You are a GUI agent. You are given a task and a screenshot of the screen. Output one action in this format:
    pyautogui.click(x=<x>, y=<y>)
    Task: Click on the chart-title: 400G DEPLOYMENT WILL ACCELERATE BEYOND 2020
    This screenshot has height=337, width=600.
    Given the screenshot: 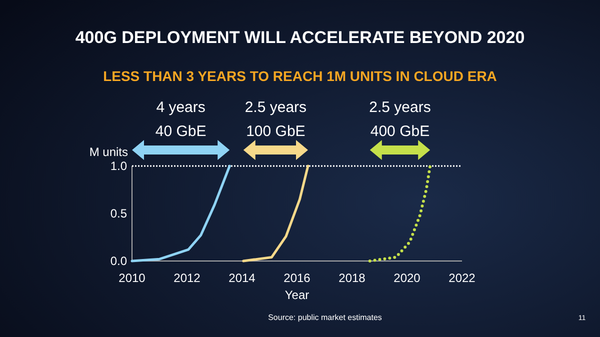 What is the action you would take?
    pyautogui.click(x=300, y=37)
    